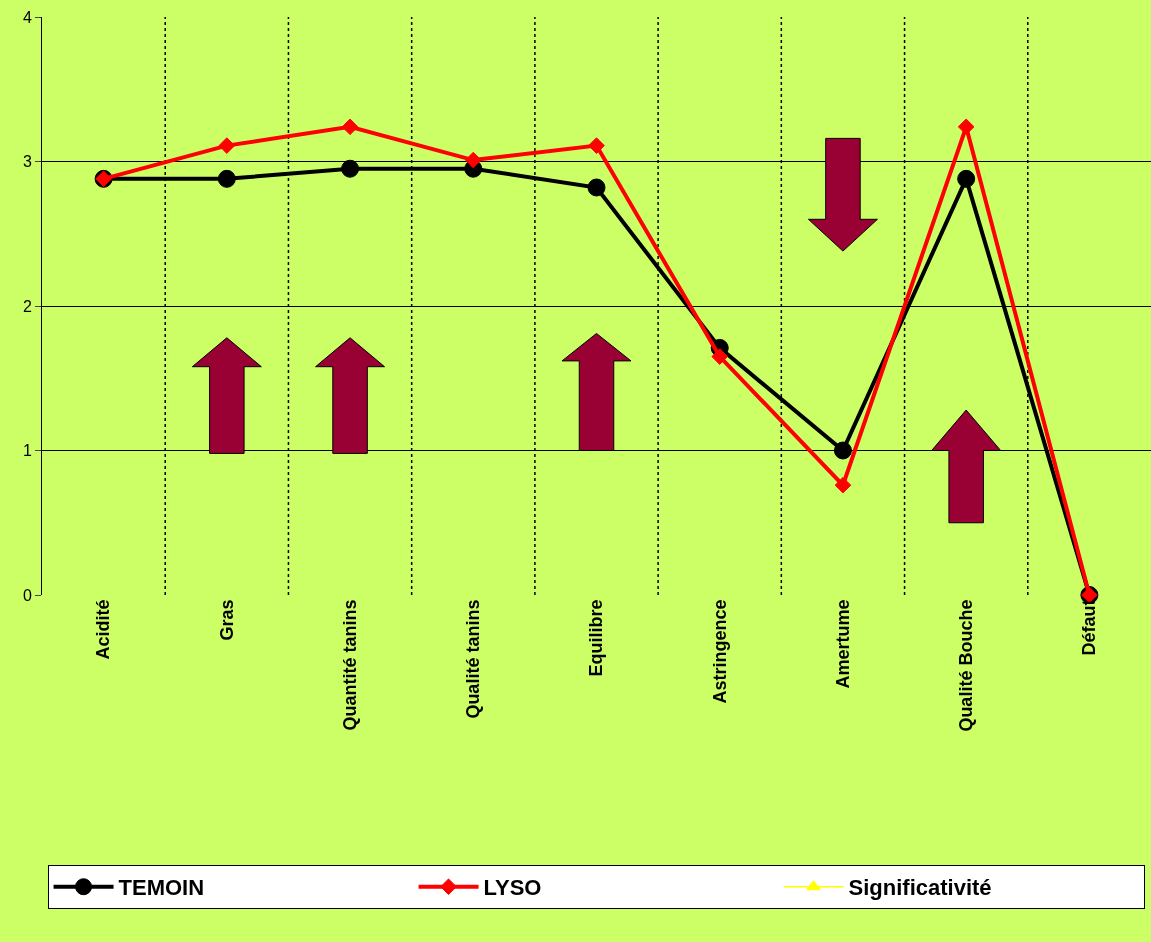 This screenshot has height=942, width=1151. What do you see at coordinates (596, 638) in the screenshot?
I see `x-tick-label: Equilibre` at bounding box center [596, 638].